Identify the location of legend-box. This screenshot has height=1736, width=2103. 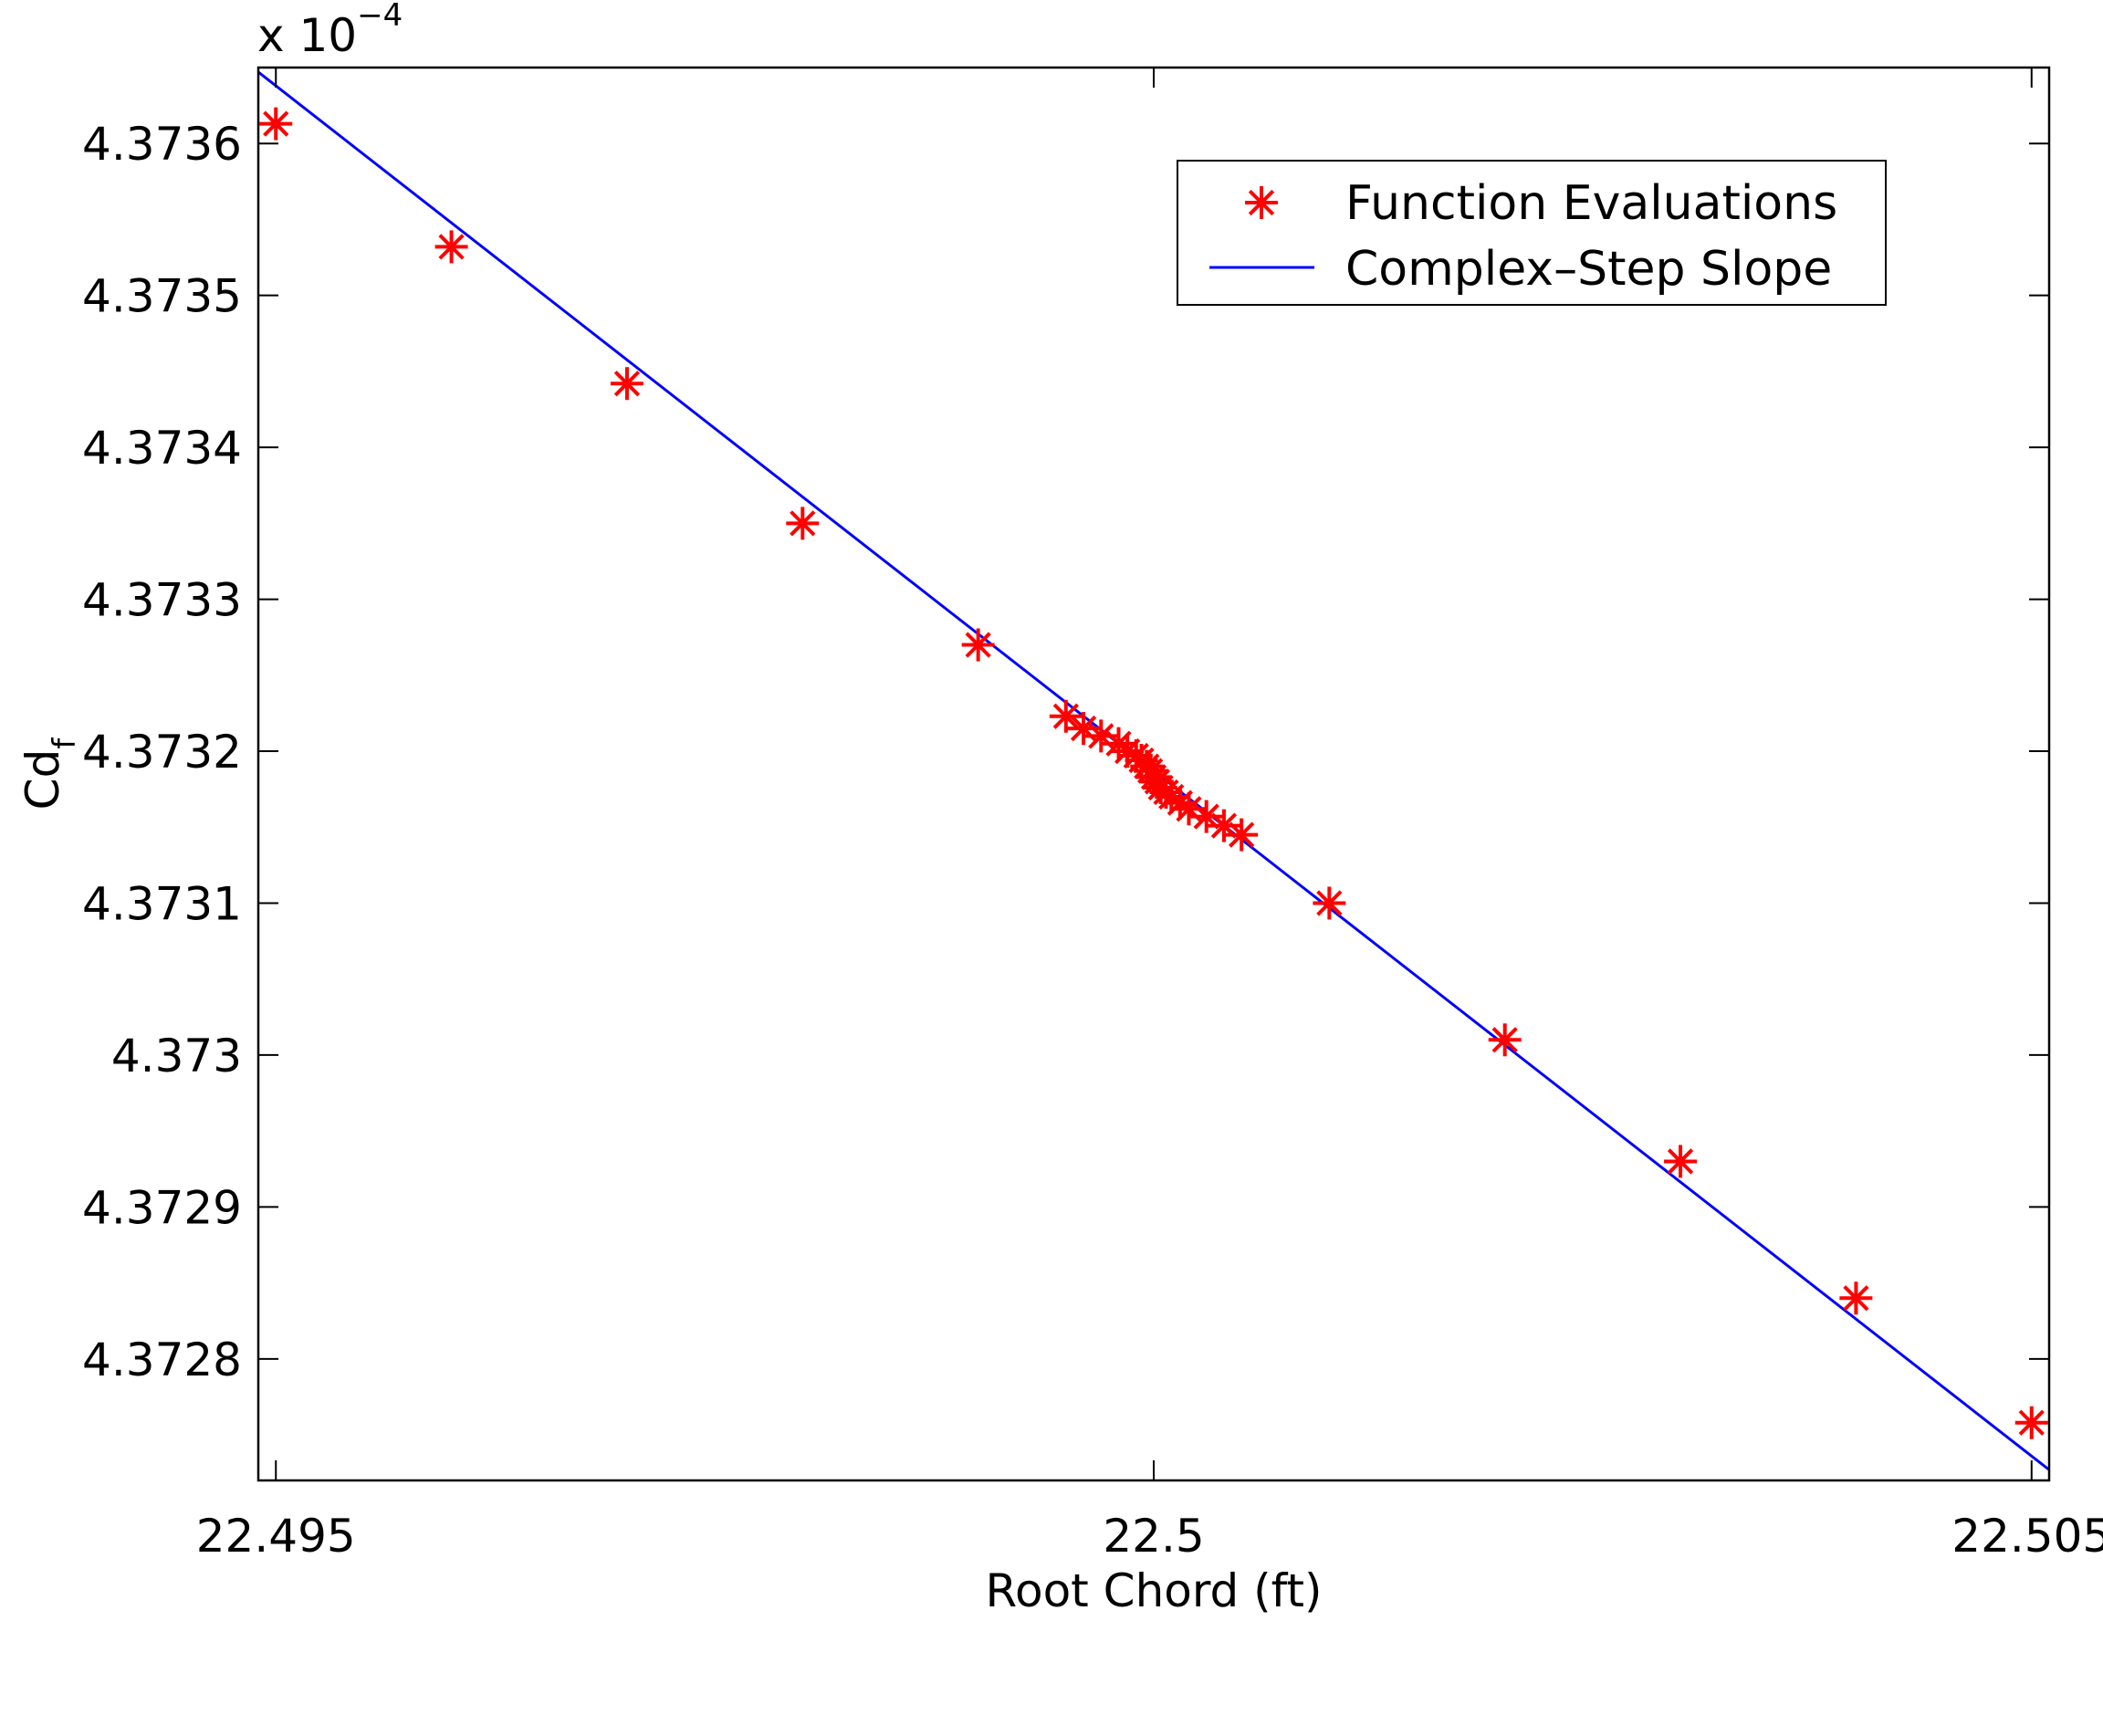
(1532, 233).